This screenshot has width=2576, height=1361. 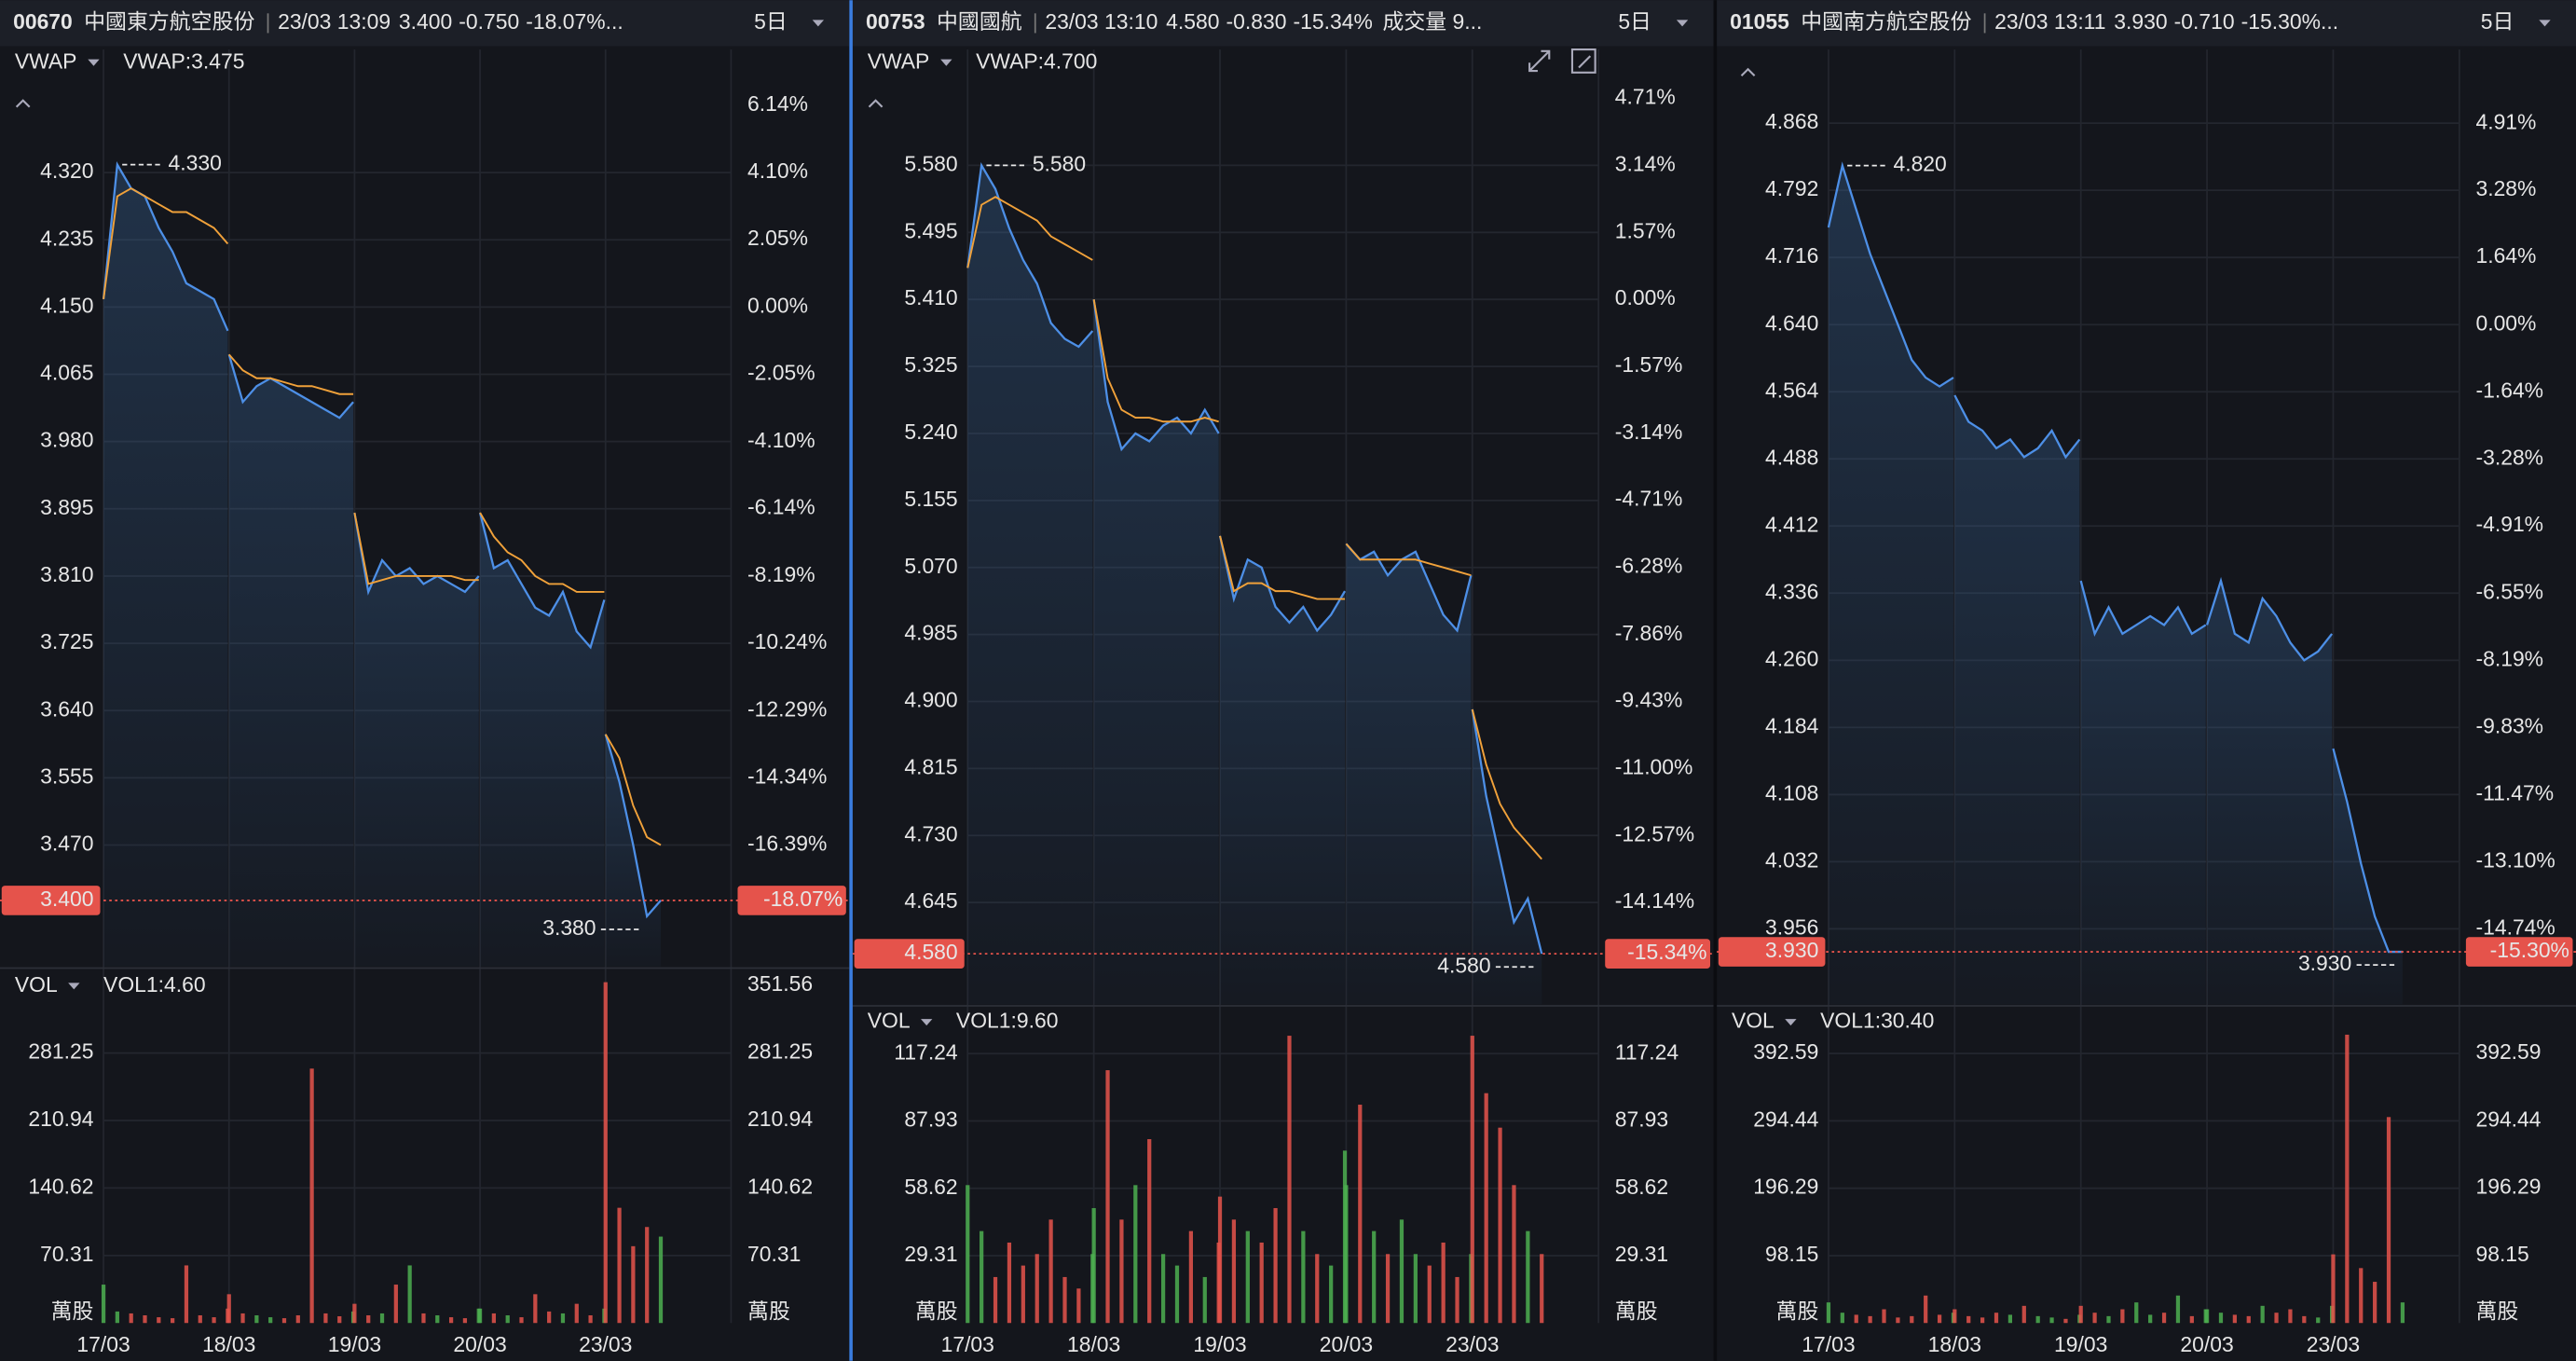 What do you see at coordinates (66, 574) in the screenshot?
I see `price-tick-label: 3.810` at bounding box center [66, 574].